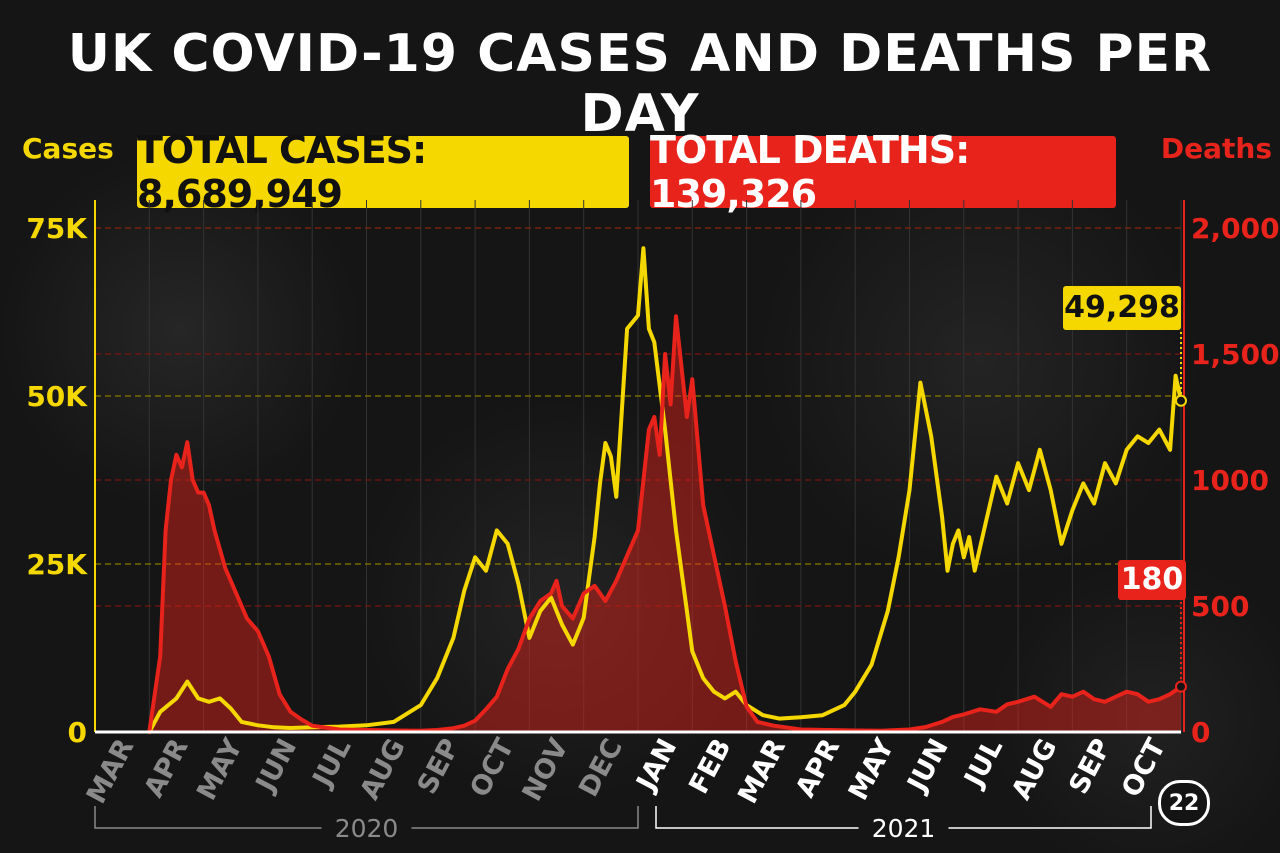  What do you see at coordinates (77, 732) in the screenshot?
I see `cases-tick-label: 0` at bounding box center [77, 732].